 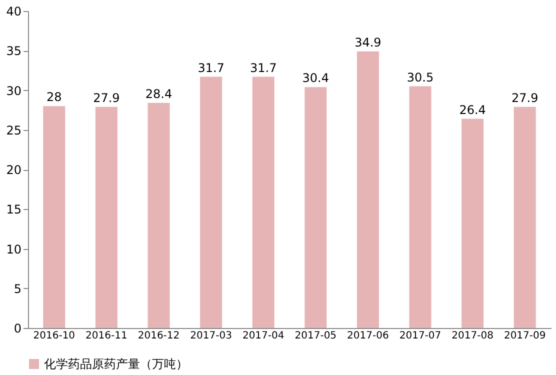 What do you see at coordinates (368, 42) in the screenshot?
I see `data-label: 34.9` at bounding box center [368, 42].